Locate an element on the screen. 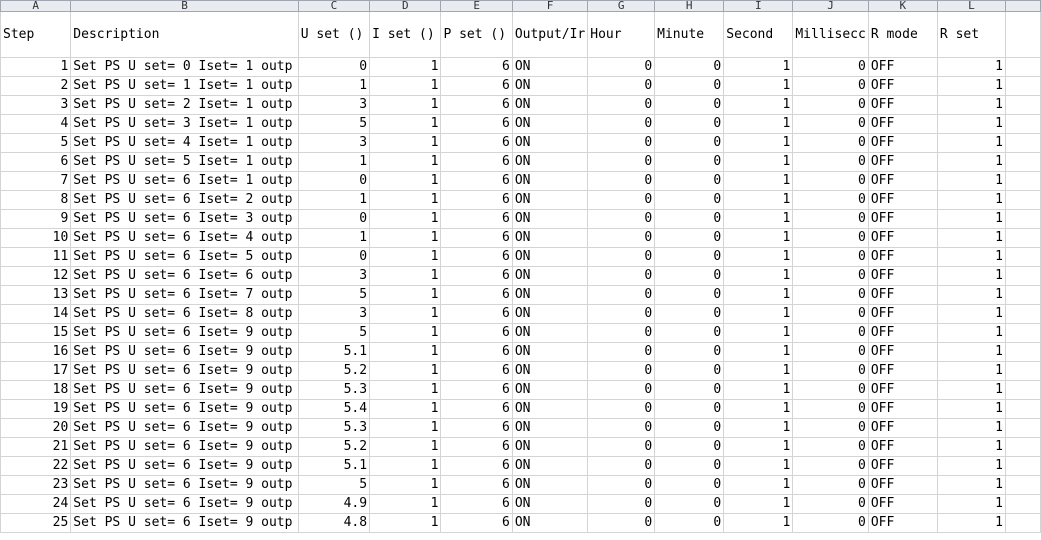 The image size is (1041, 540). cell: 7 is located at coordinates (36, 181).